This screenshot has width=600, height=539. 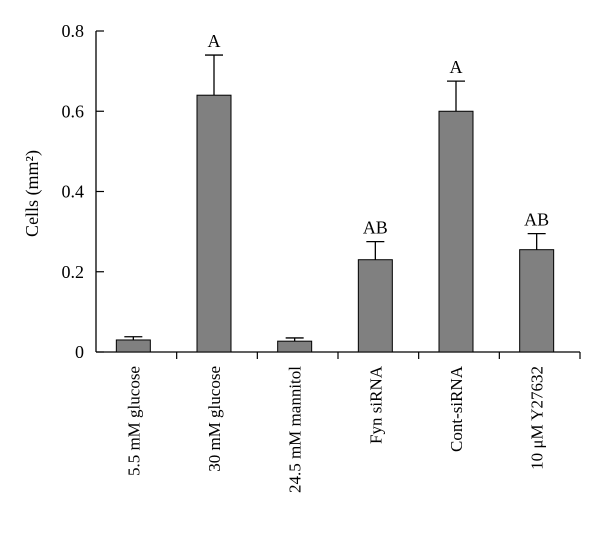 I want to click on x-tick-label: Fyn siRNA, so click(x=375, y=404).